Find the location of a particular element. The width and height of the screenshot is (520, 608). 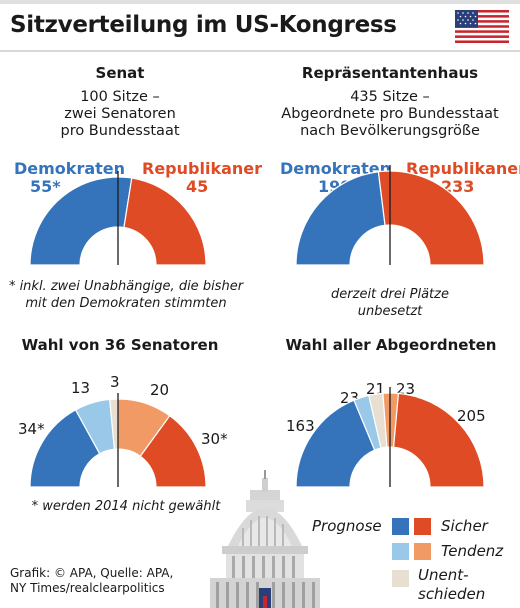

senate-dem-value: 55* is located at coordinates (45, 186).